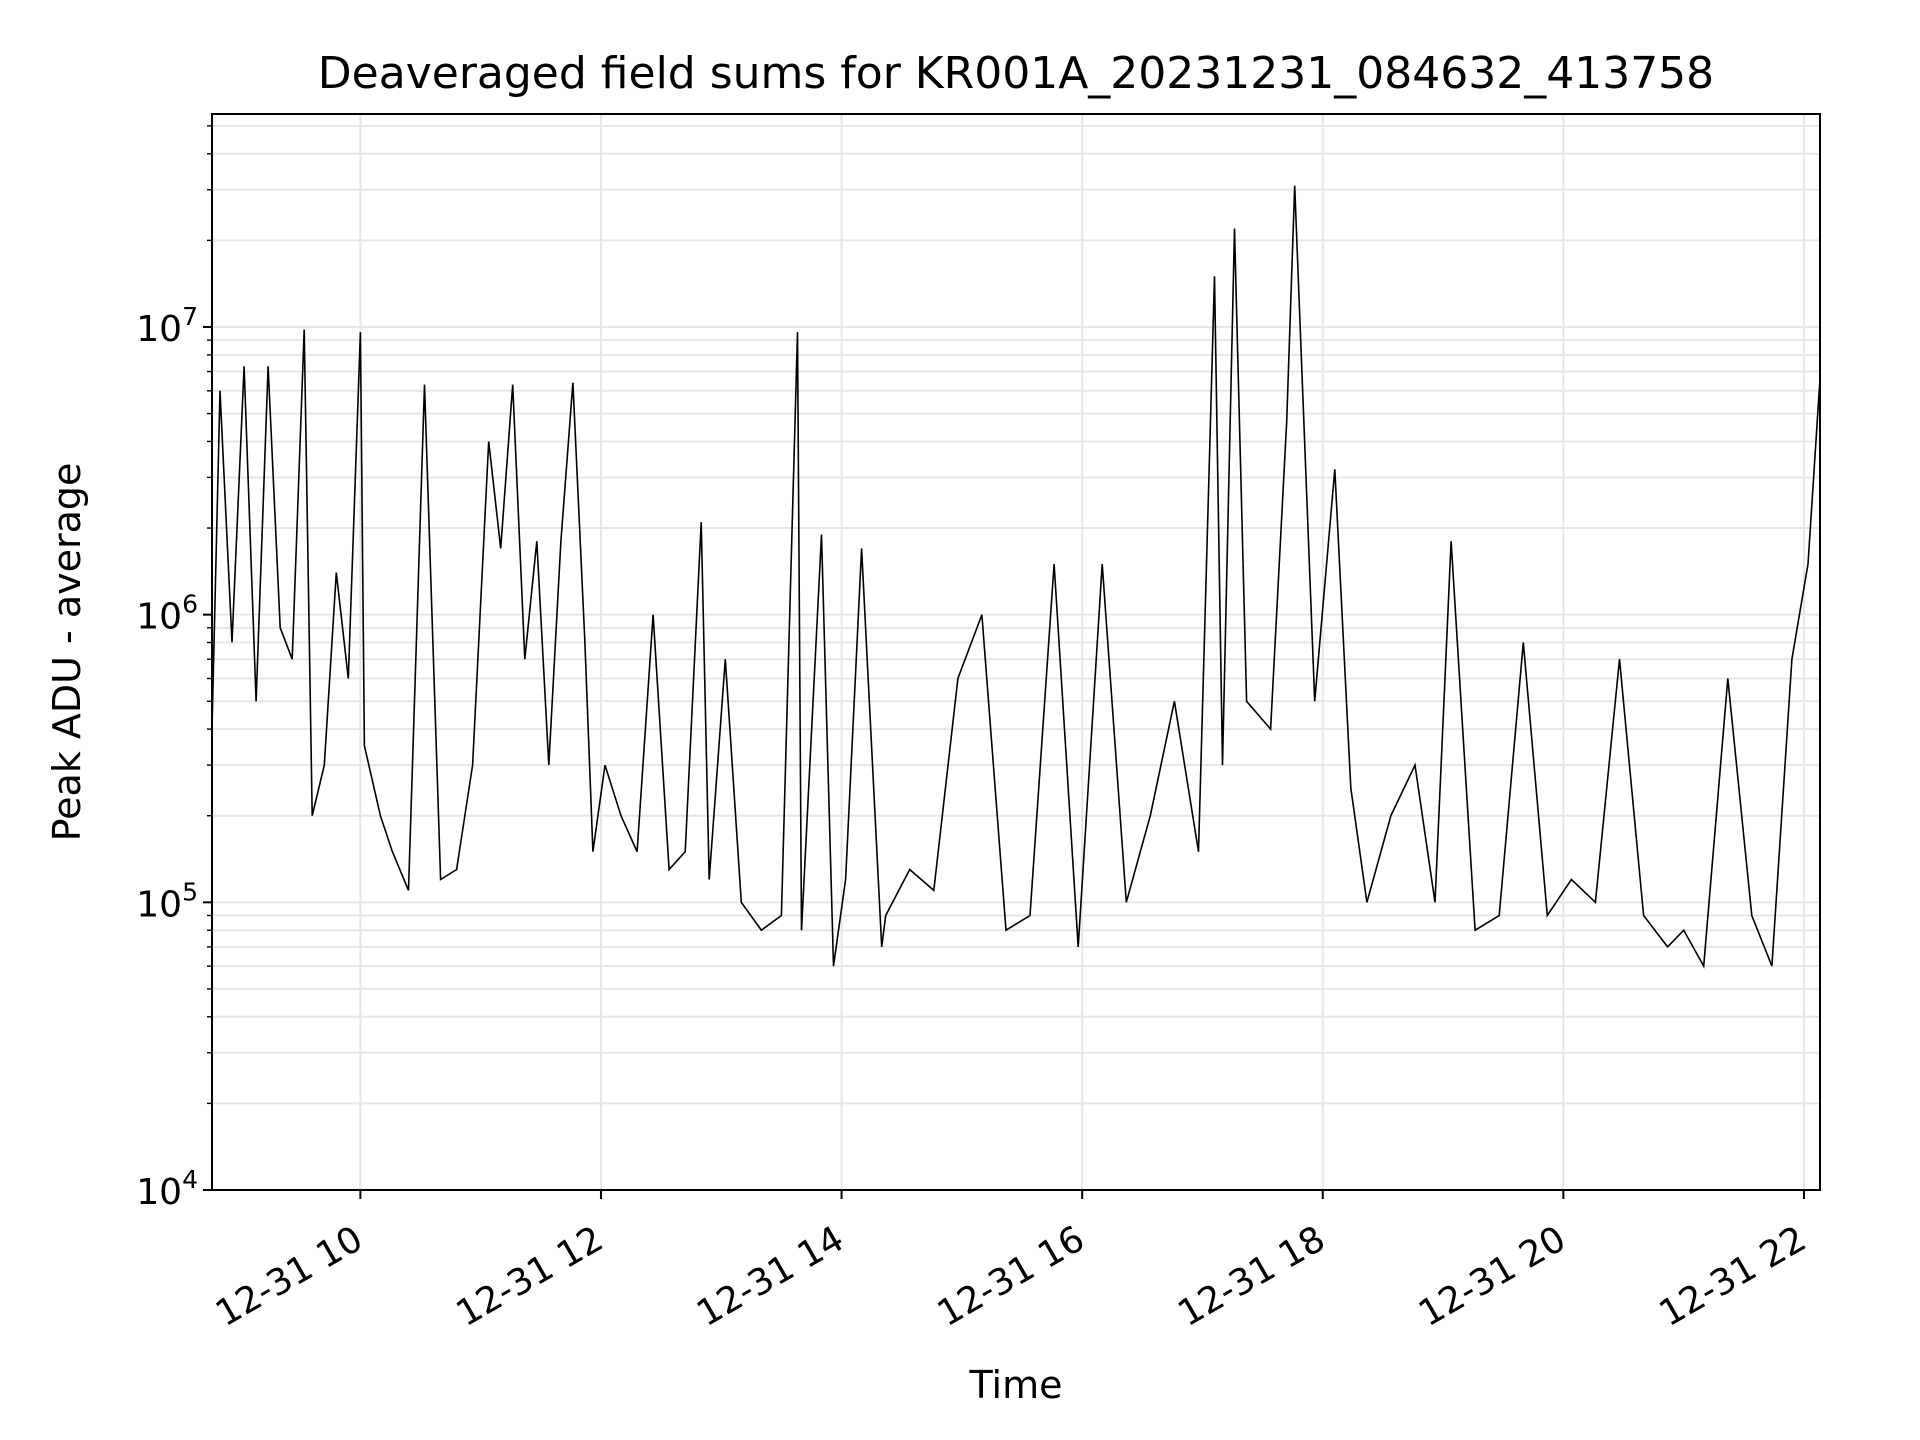 The image size is (1920, 1440). Describe the element at coordinates (167, 614) in the screenshot. I see `y-tick-label: 10⁶` at that location.